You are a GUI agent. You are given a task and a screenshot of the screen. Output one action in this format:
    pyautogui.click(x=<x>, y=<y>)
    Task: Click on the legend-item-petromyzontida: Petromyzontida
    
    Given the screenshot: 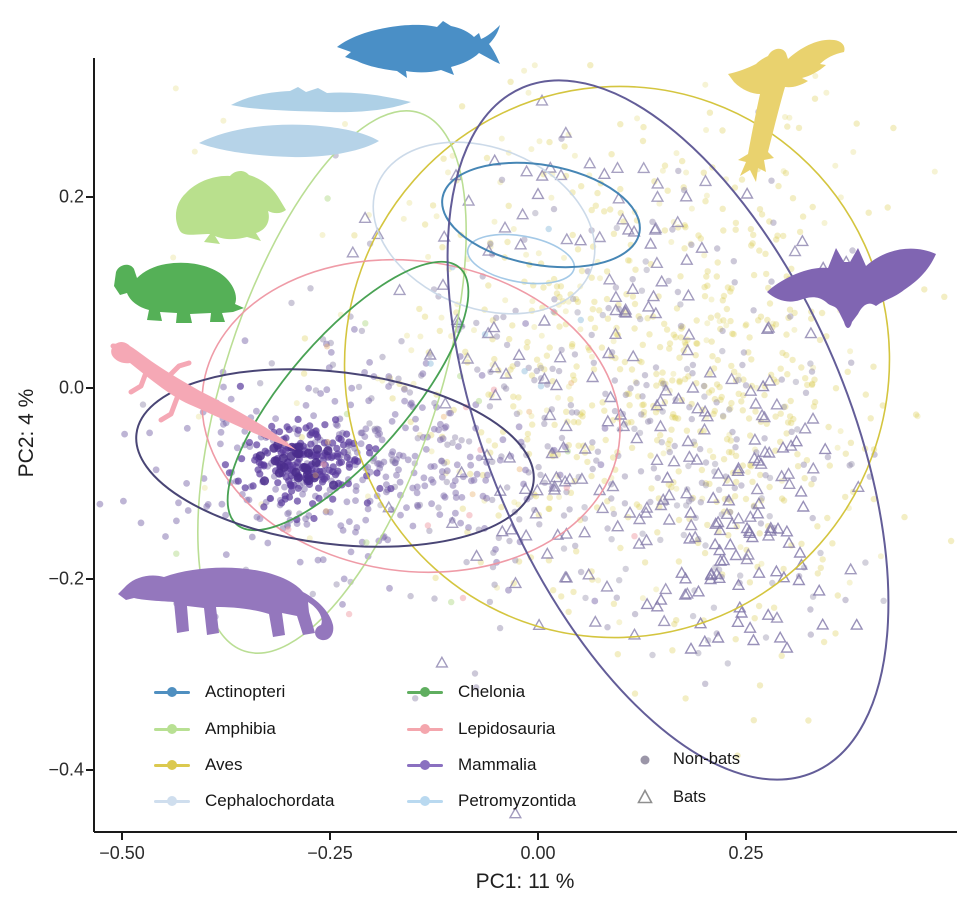 What is the action you would take?
    pyautogui.click(x=490, y=801)
    